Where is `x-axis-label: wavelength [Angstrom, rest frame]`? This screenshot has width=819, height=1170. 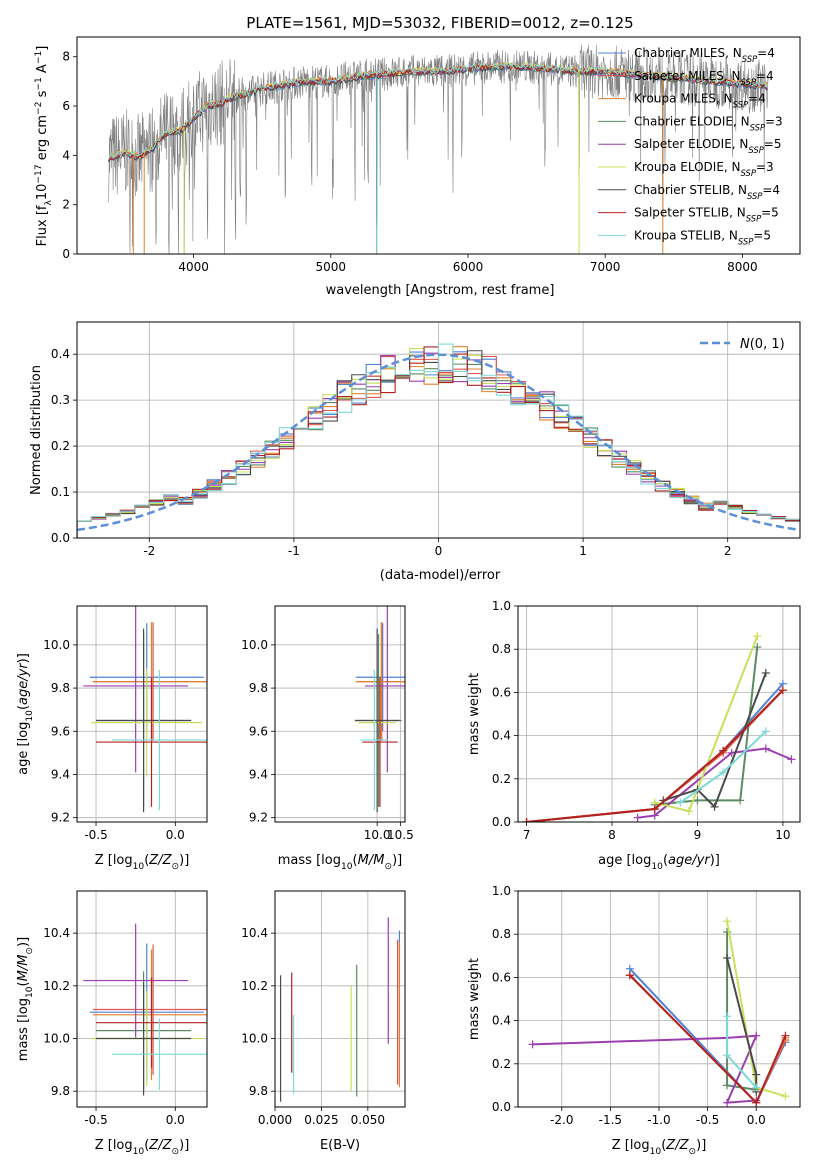 x-axis-label: wavelength [Angstrom, rest frame] is located at coordinates (440, 290).